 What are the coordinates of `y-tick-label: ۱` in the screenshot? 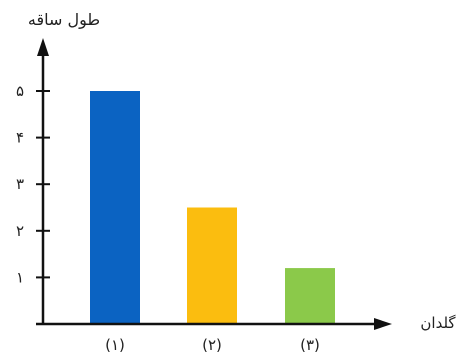 It's located at (20, 277).